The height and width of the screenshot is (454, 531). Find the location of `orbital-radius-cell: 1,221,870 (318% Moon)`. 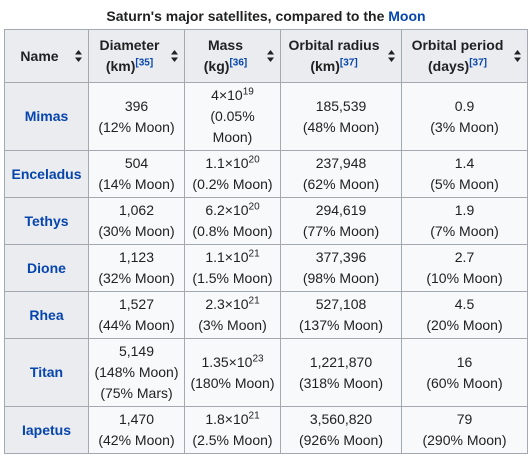

orbital-radius-cell: 1,221,870 (318% Moon) is located at coordinates (341, 372).